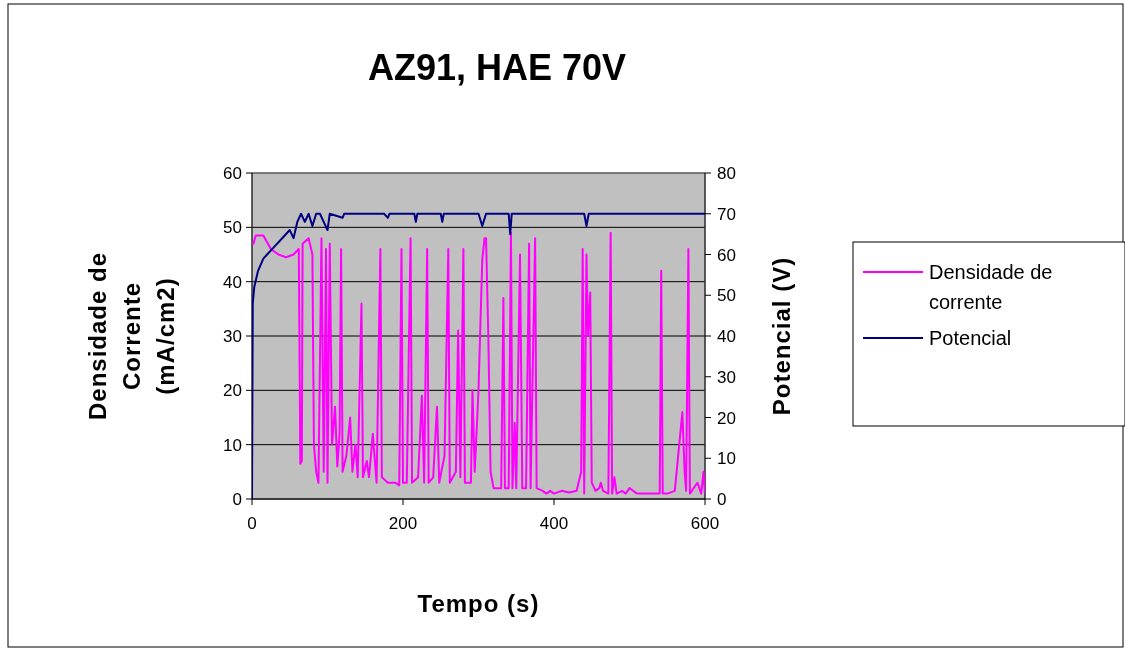  Describe the element at coordinates (726, 173) in the screenshot. I see `y2-tick-label: 80` at that location.